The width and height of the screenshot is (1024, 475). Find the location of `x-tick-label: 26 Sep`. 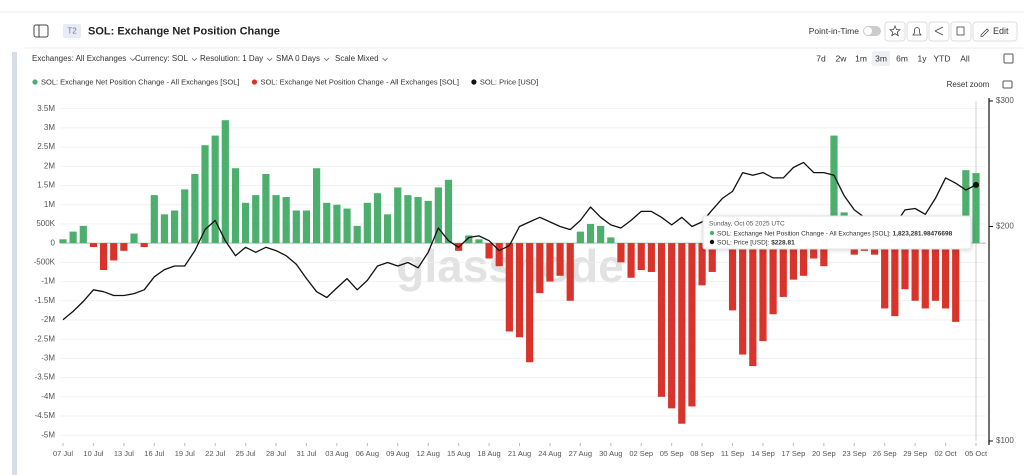

x-tick-label: 26 Sep is located at coordinates (885, 453).